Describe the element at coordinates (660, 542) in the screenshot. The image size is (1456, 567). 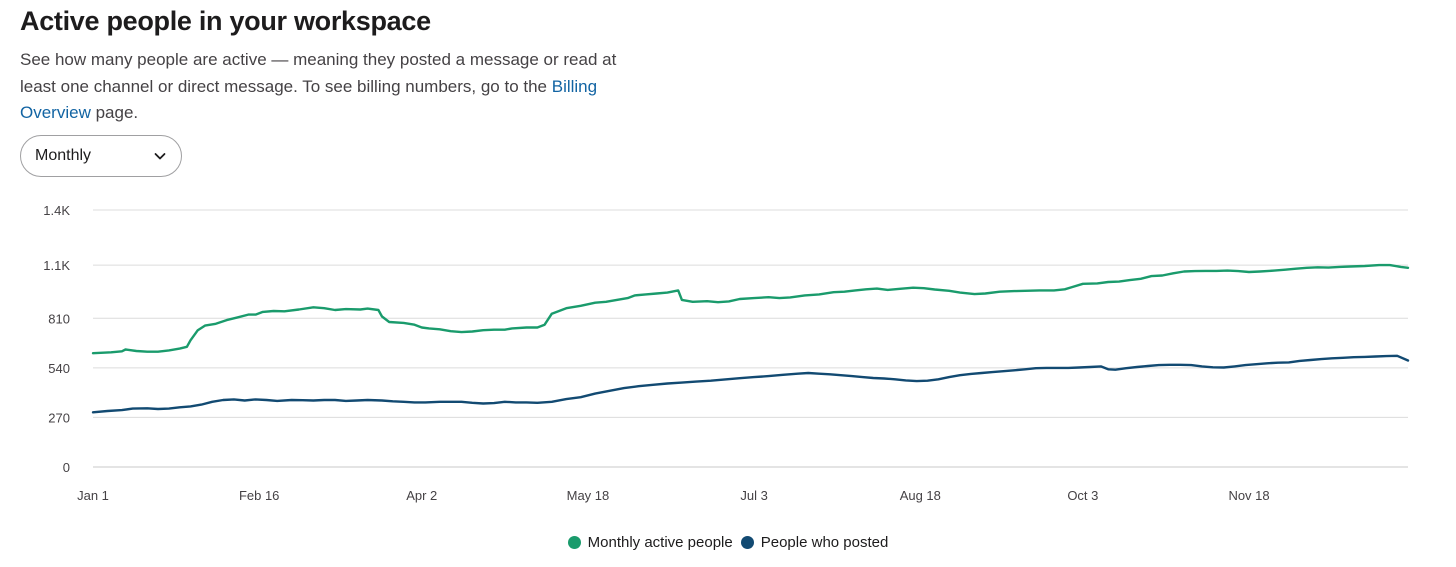
I see `legend-label-active: Monthly active people` at that location.